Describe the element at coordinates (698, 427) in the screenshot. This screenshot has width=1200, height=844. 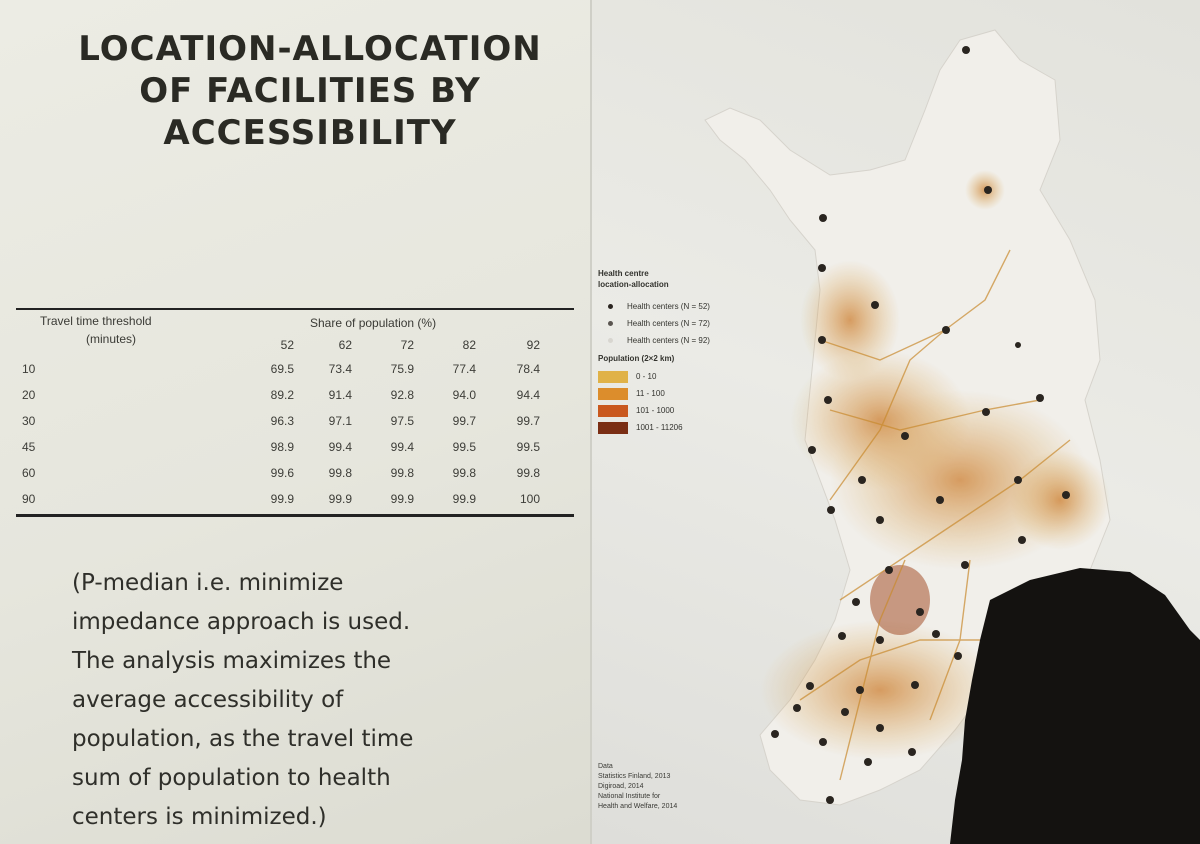
I see `legend-class-row: 1001 - 11206` at that location.